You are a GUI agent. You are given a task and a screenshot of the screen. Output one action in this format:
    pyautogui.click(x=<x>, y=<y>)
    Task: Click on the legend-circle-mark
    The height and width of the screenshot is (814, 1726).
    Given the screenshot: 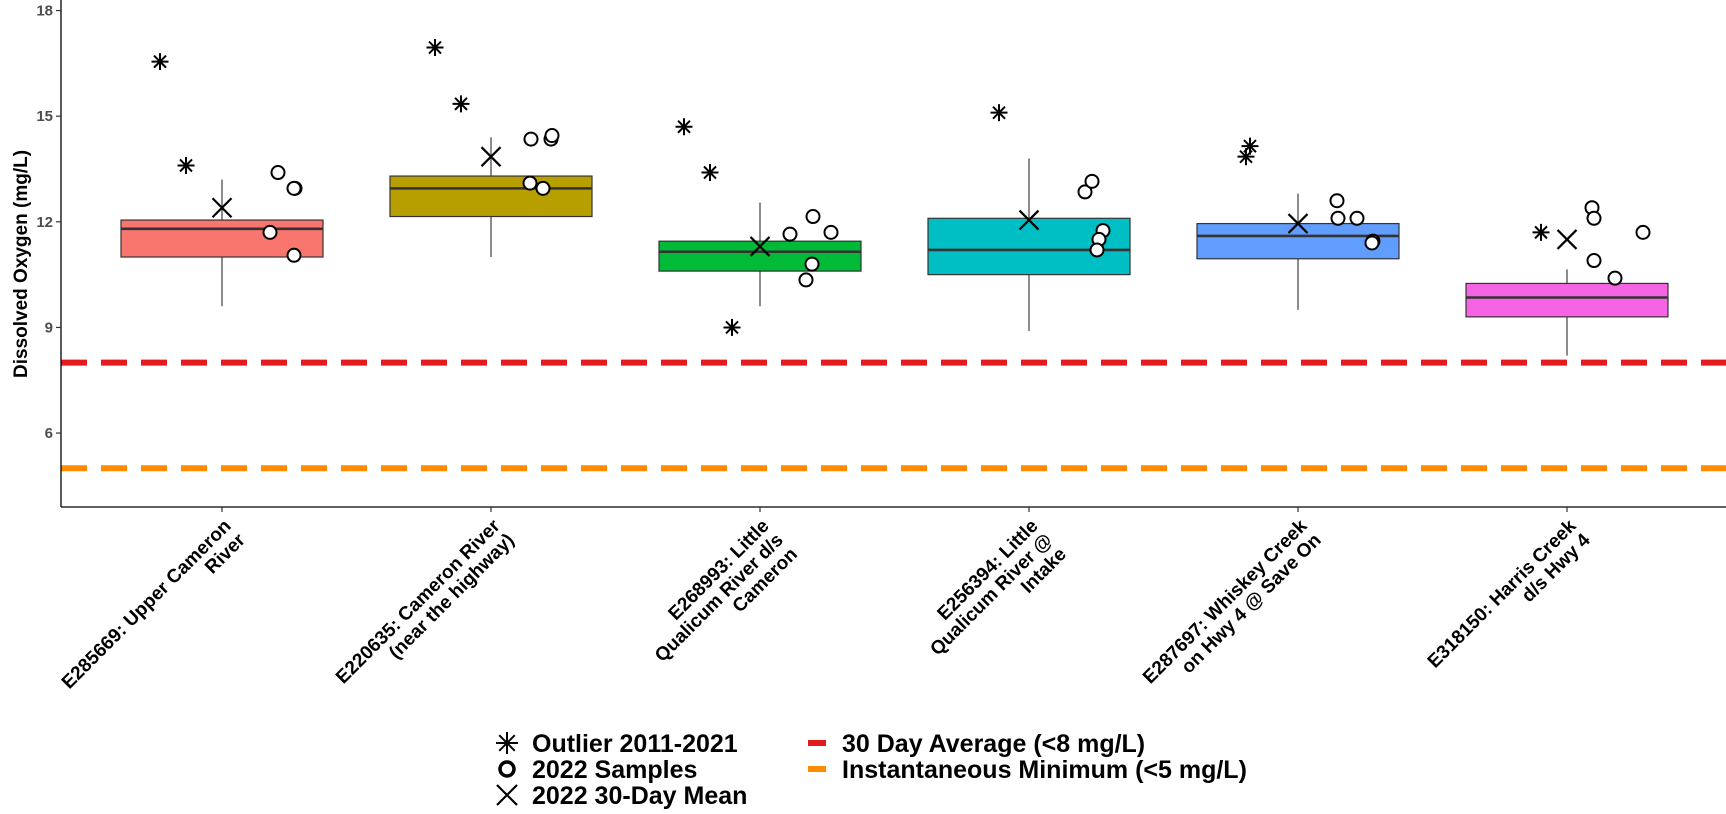 What is the action you would take?
    pyautogui.click(x=507, y=769)
    